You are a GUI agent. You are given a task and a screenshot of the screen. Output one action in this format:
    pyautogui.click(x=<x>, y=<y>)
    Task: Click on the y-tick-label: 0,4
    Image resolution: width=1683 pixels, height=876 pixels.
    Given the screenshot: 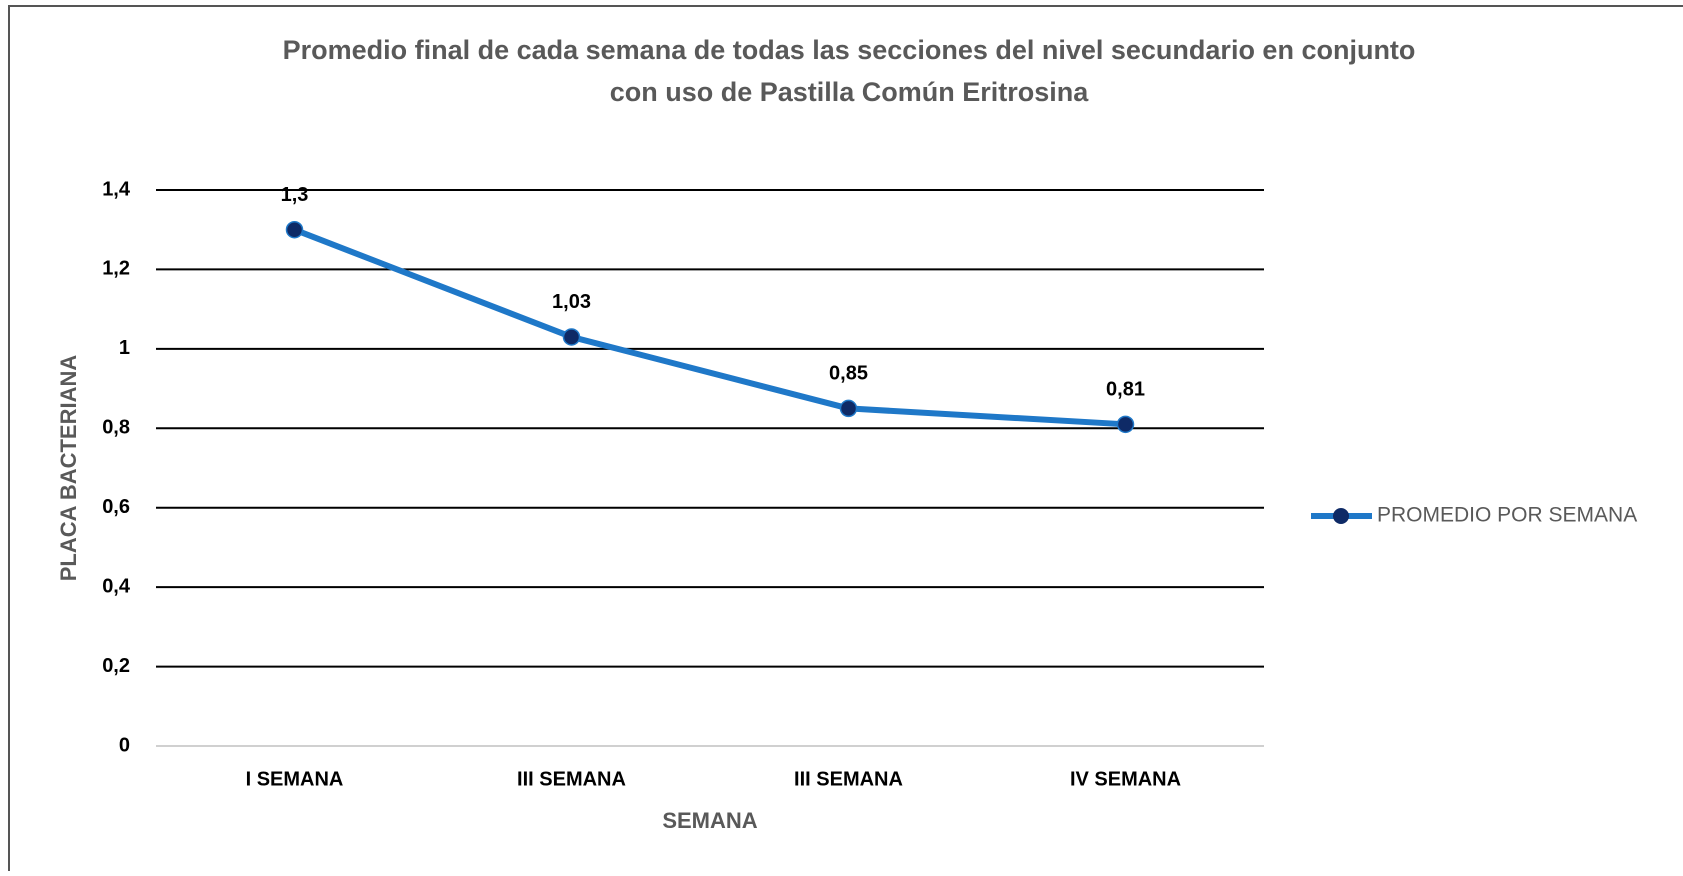 What is the action you would take?
    pyautogui.click(x=116, y=586)
    